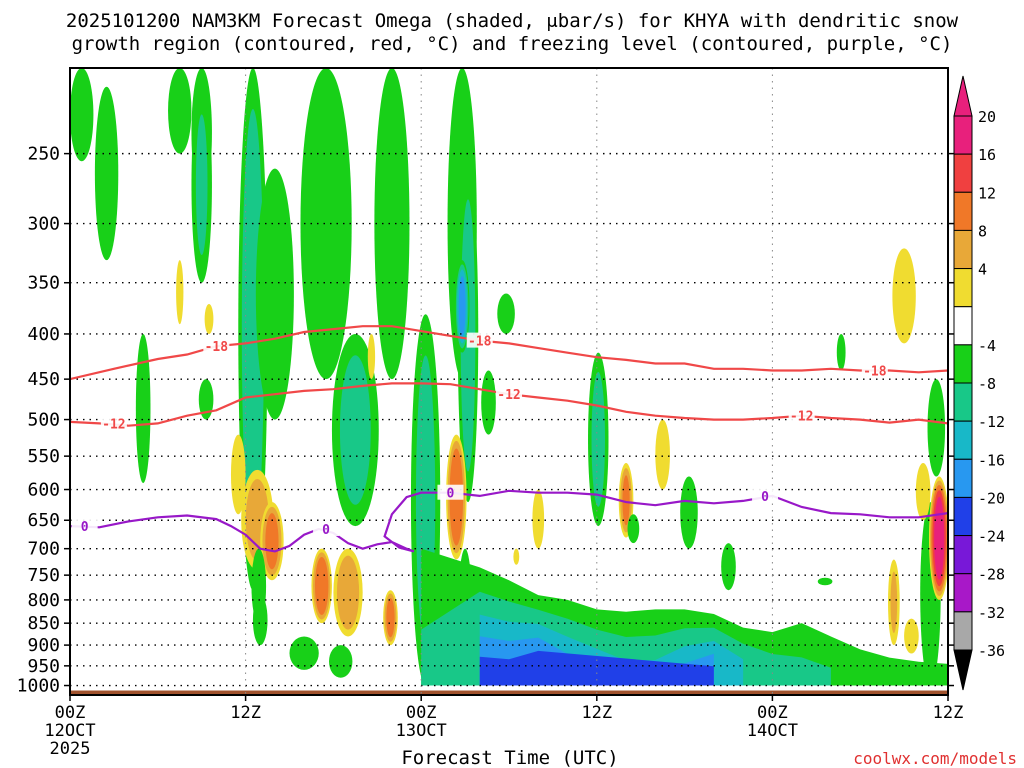 The width and height of the screenshot is (1024, 768). What do you see at coordinates (991, 498) in the screenshot?
I see `colorbar-label: -20` at bounding box center [991, 498].